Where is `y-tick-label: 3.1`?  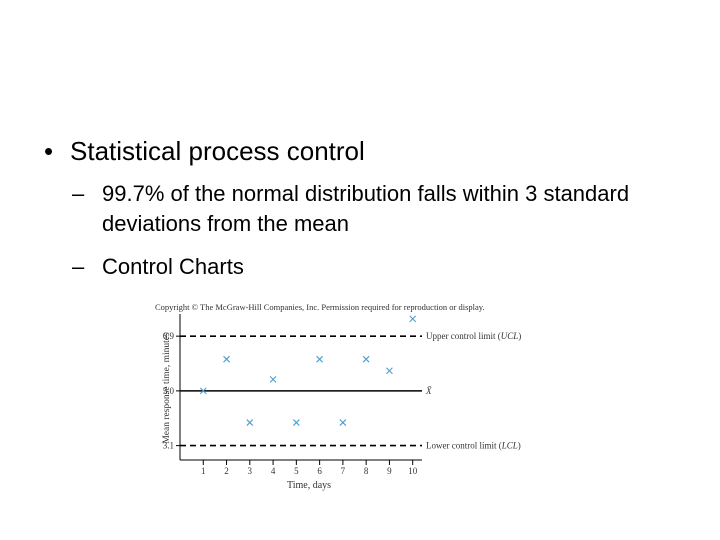 y-tick-label: 3.1 is located at coordinates (168, 446).